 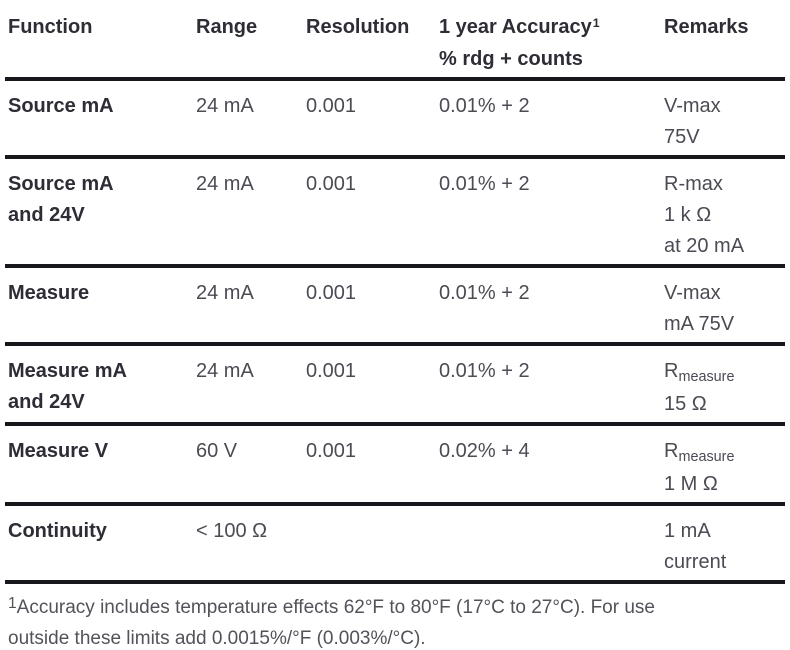 What do you see at coordinates (50, 27) in the screenshot?
I see `column-header-function: Function` at bounding box center [50, 27].